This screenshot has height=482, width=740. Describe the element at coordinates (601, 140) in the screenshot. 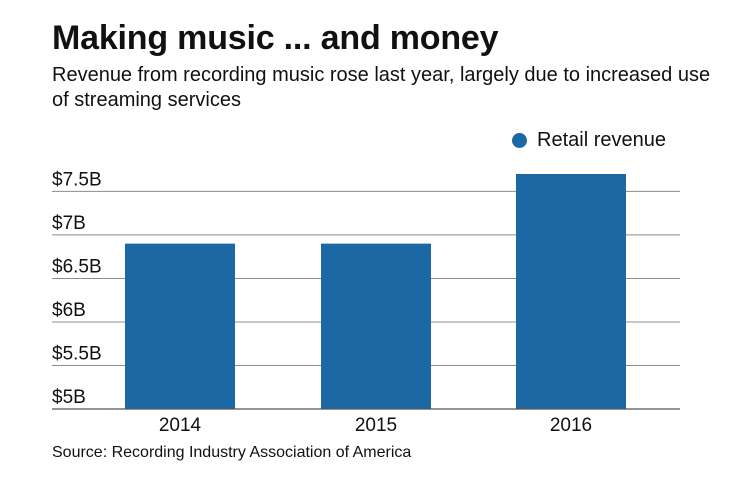

I see `legend-label: Retail revenue` at that location.